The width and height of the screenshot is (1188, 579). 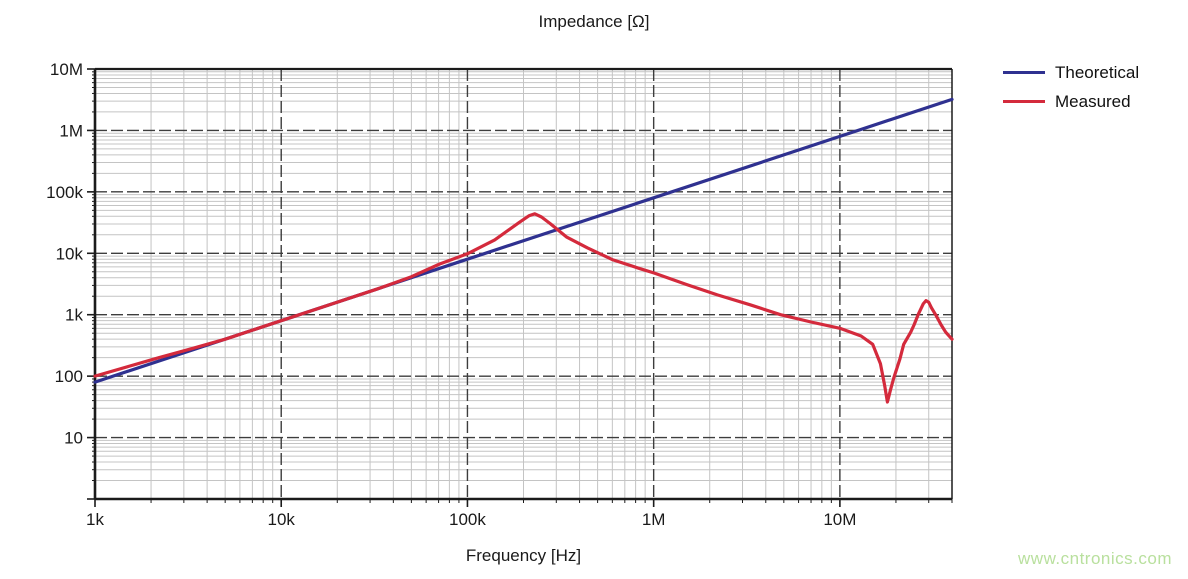 I want to click on legend-row-measured: Measured, so click(x=1071, y=101).